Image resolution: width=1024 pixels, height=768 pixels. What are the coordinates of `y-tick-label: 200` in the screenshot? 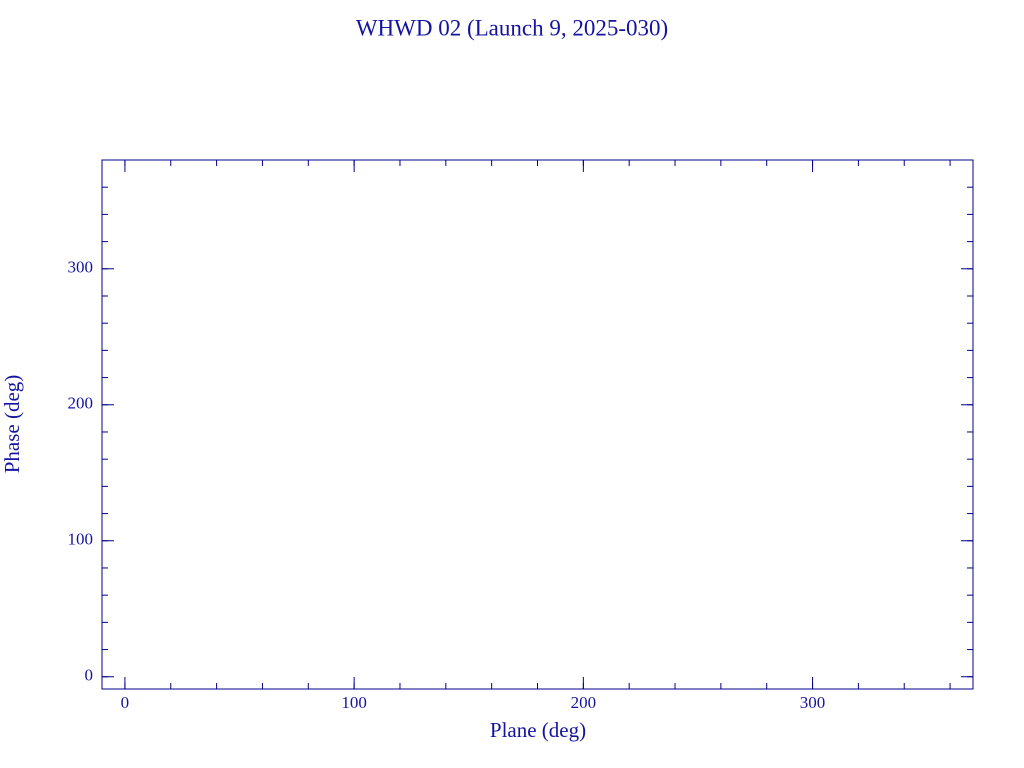 It's located at (81, 403).